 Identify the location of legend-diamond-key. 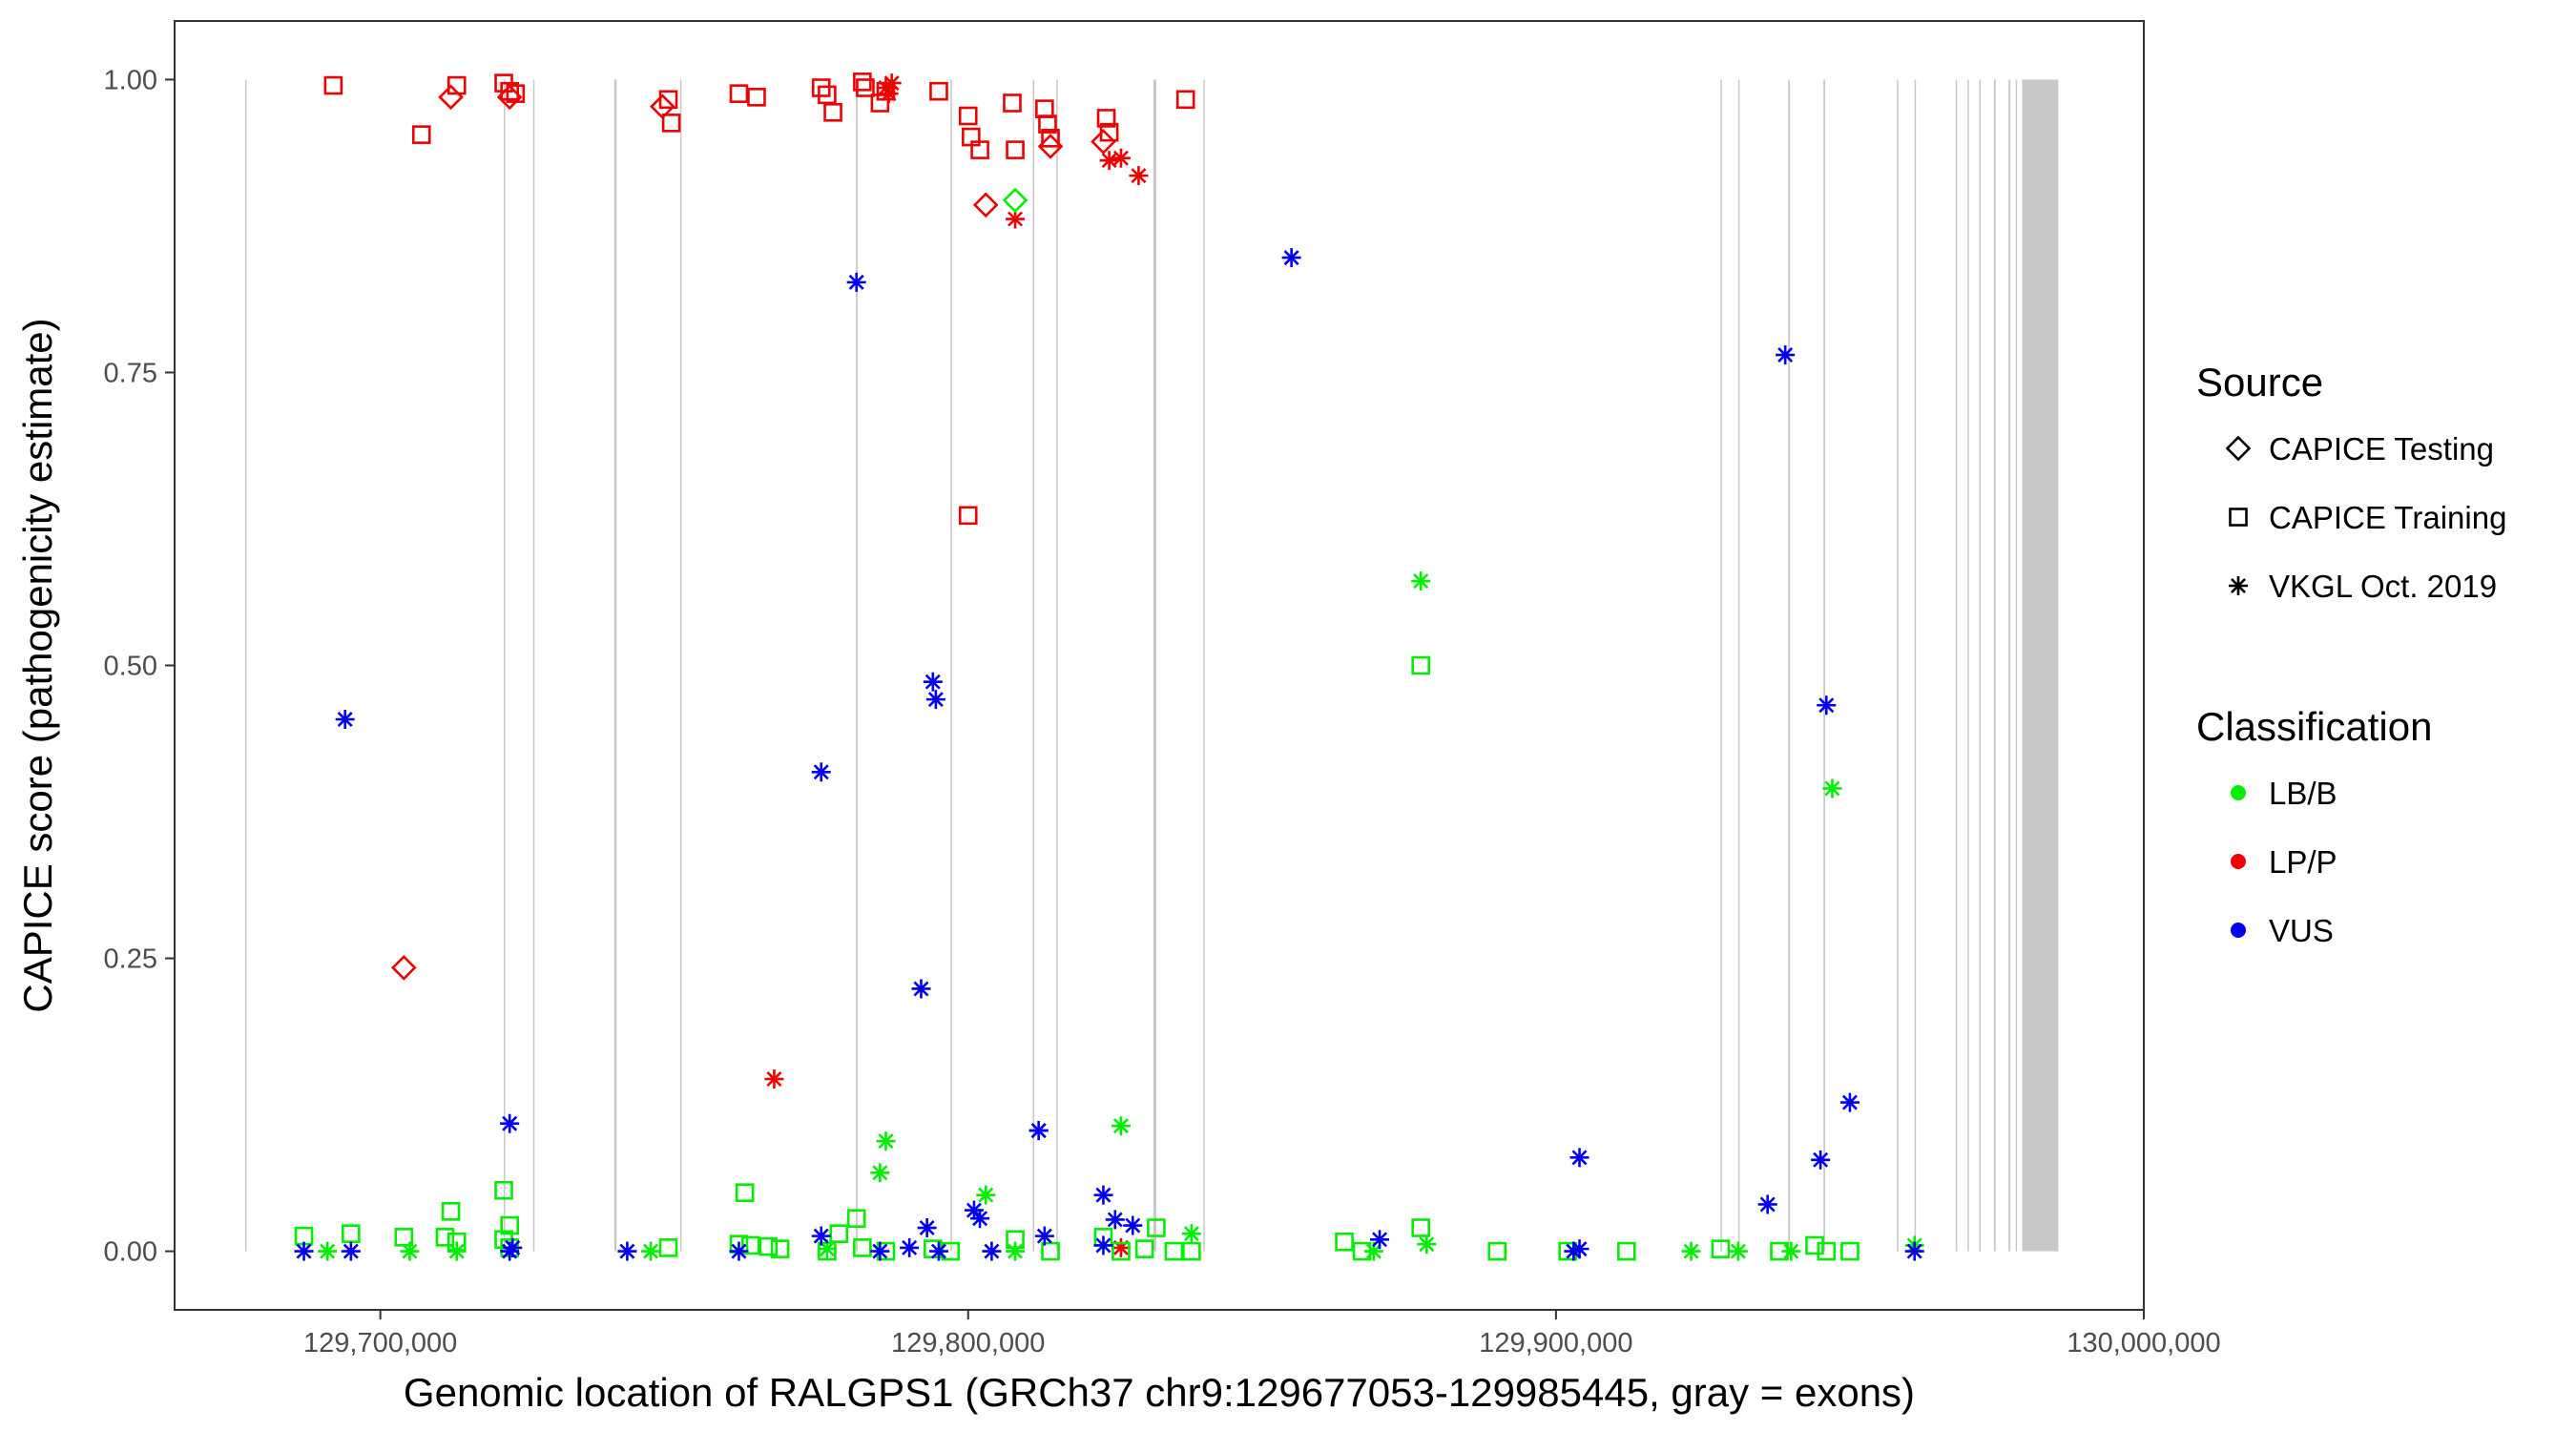
(2238, 448).